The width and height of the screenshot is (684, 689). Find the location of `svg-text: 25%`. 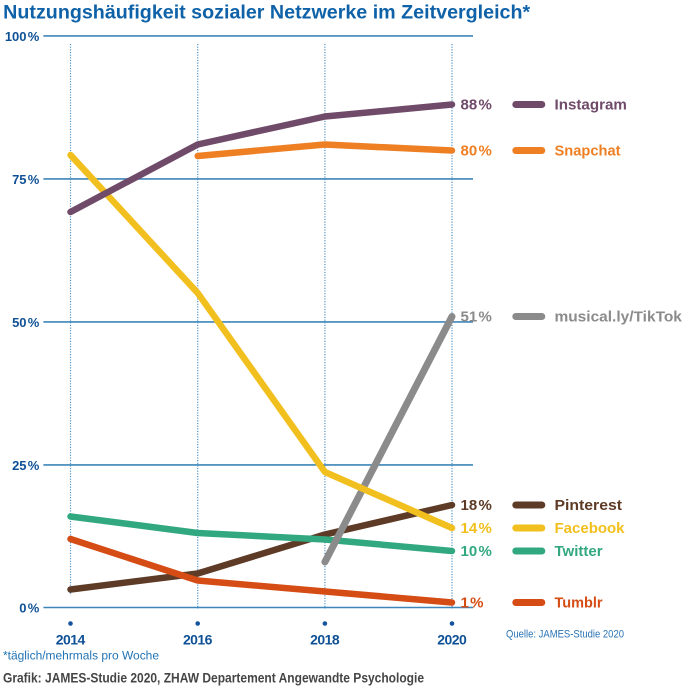

svg-text: 25% is located at coordinates (26, 465).